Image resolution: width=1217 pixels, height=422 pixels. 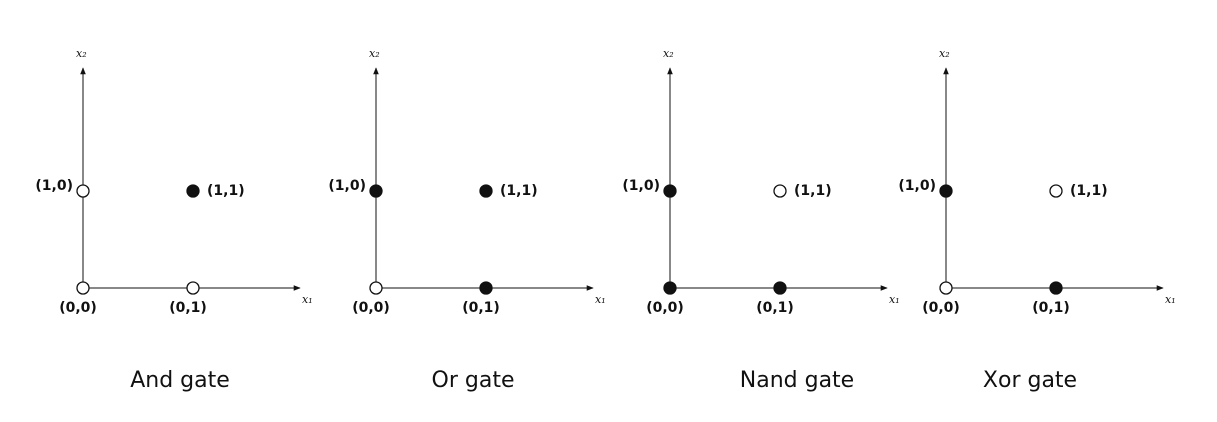 What do you see at coordinates (473, 380) in the screenshot?
I see `gate-title: Or gate` at bounding box center [473, 380].